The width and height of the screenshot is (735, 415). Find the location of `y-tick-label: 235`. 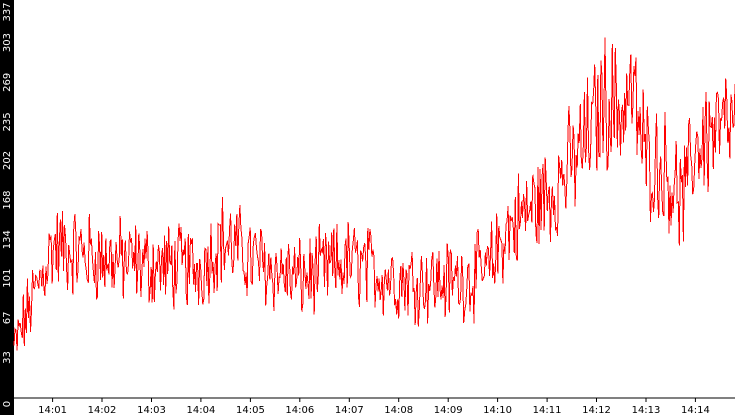

y-tick-label: 235 is located at coordinates (7, 121).